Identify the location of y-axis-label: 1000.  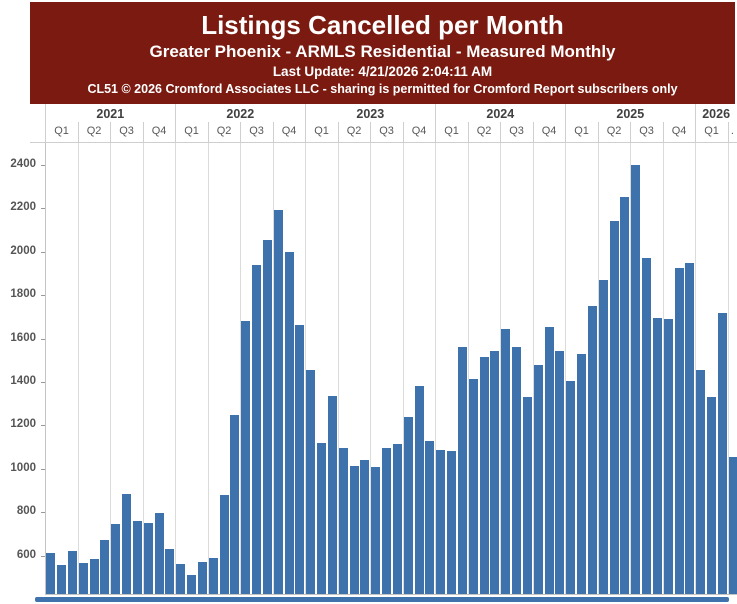
(23, 467).